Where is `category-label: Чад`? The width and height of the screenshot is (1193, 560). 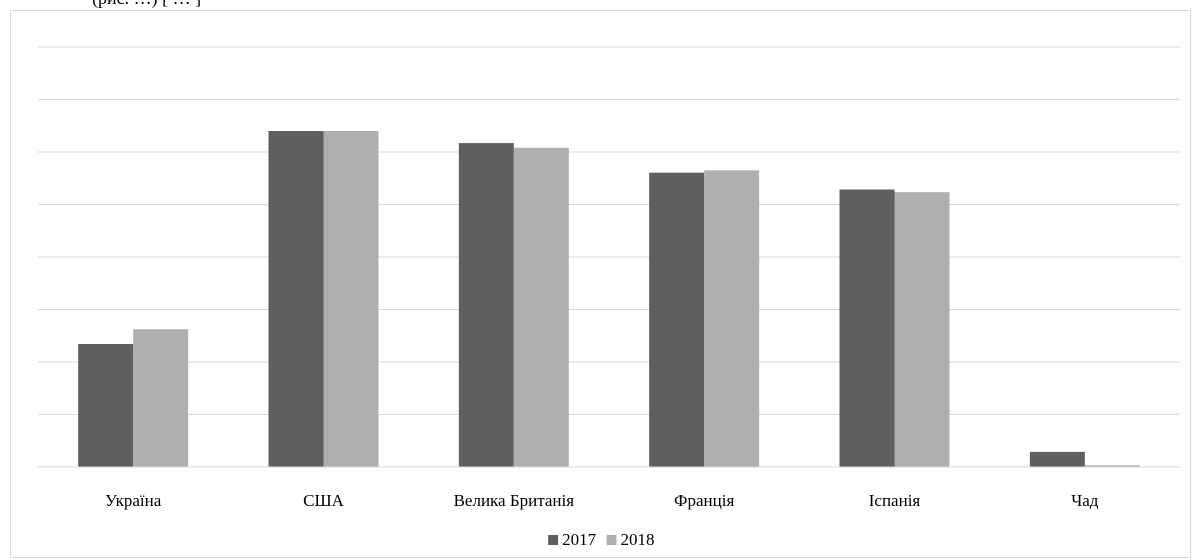
category-label: Чад is located at coordinates (1085, 500).